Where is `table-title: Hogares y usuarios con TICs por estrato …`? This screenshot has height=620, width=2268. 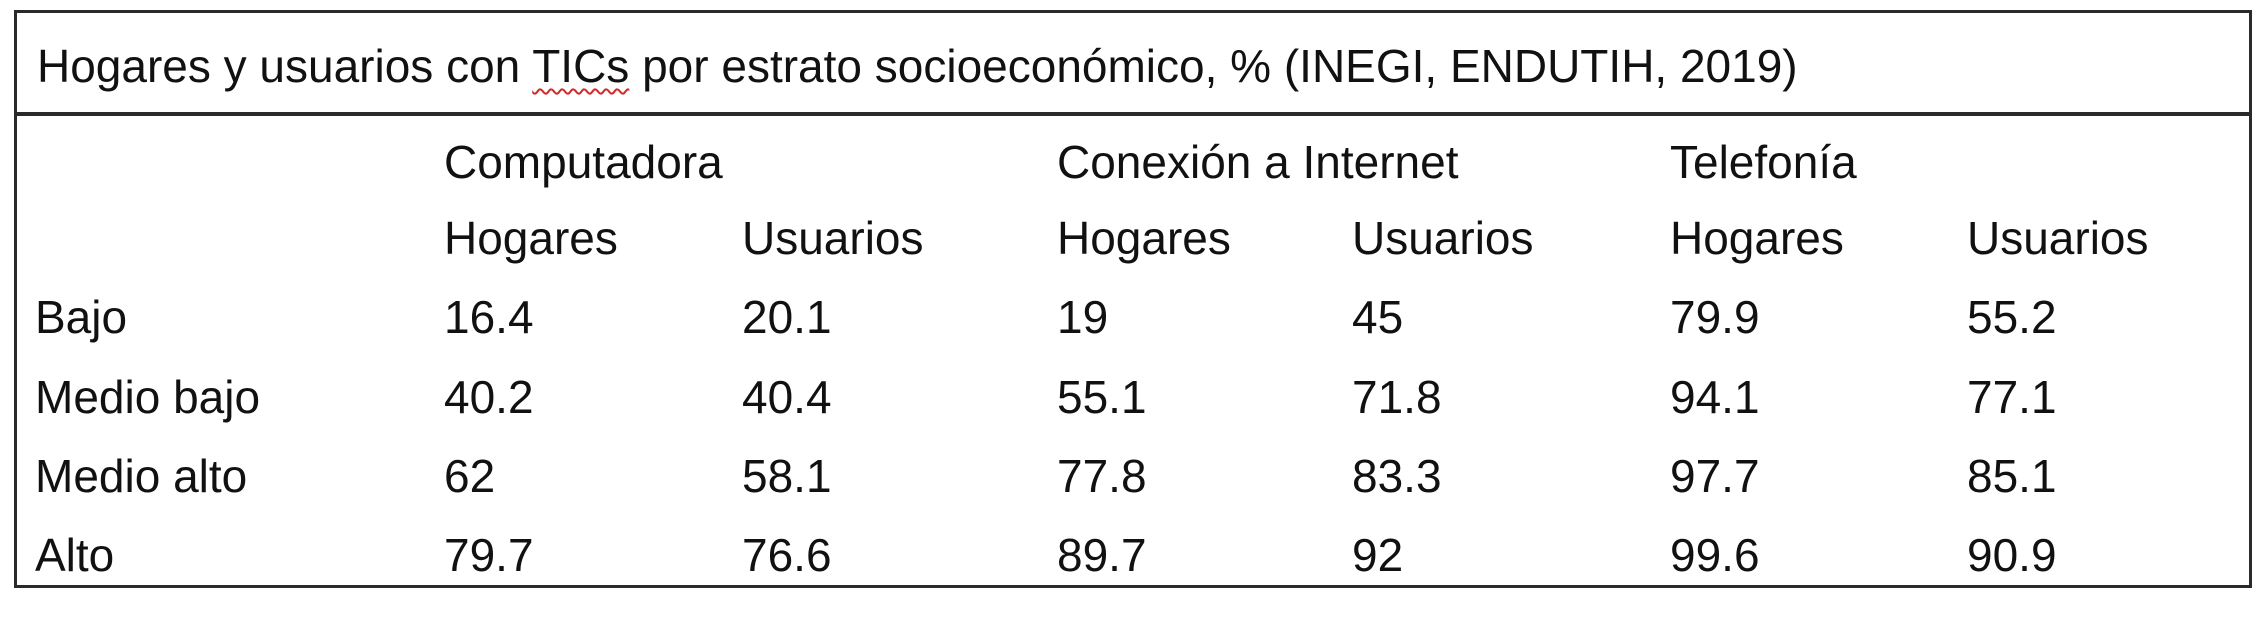 table-title: Hogares y usuarios con TICs por estrato … is located at coordinates (917, 66).